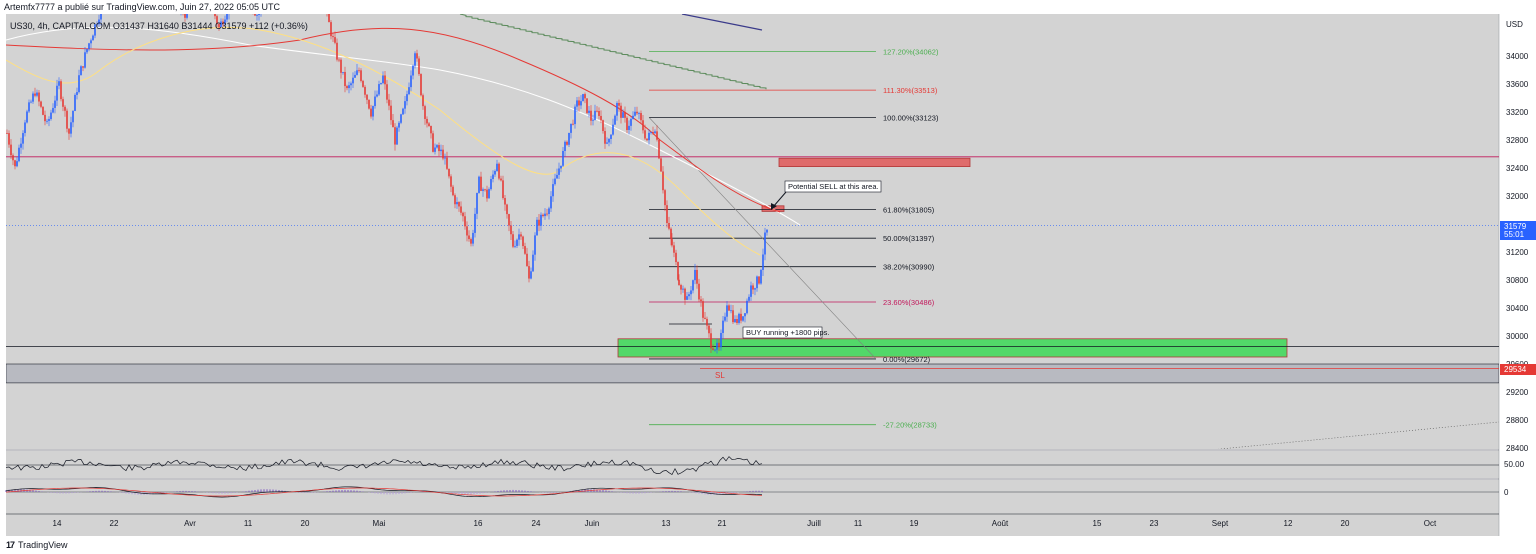  I want to click on macd-pane-bg, so click(752, 497).